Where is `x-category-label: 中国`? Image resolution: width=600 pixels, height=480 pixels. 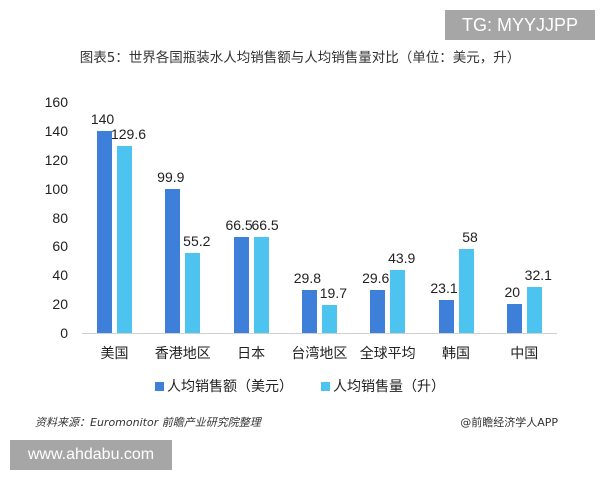
x-category-label: 中国 is located at coordinates (524, 354).